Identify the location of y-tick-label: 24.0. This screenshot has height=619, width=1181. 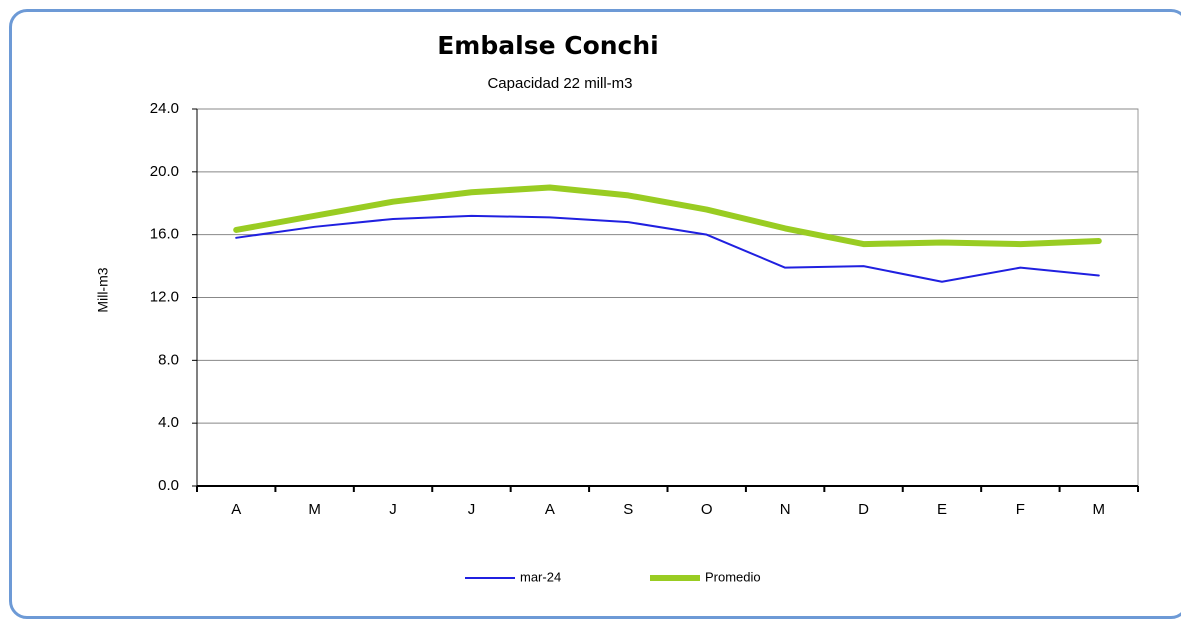
(164, 108).